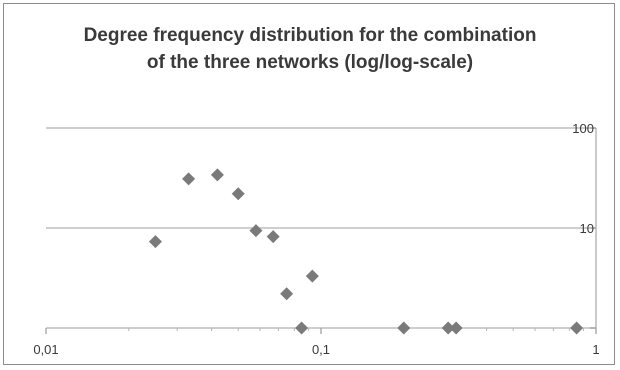 This screenshot has width=620, height=370. Describe the element at coordinates (595, 349) in the screenshot. I see `x-tick-label: 1` at that location.